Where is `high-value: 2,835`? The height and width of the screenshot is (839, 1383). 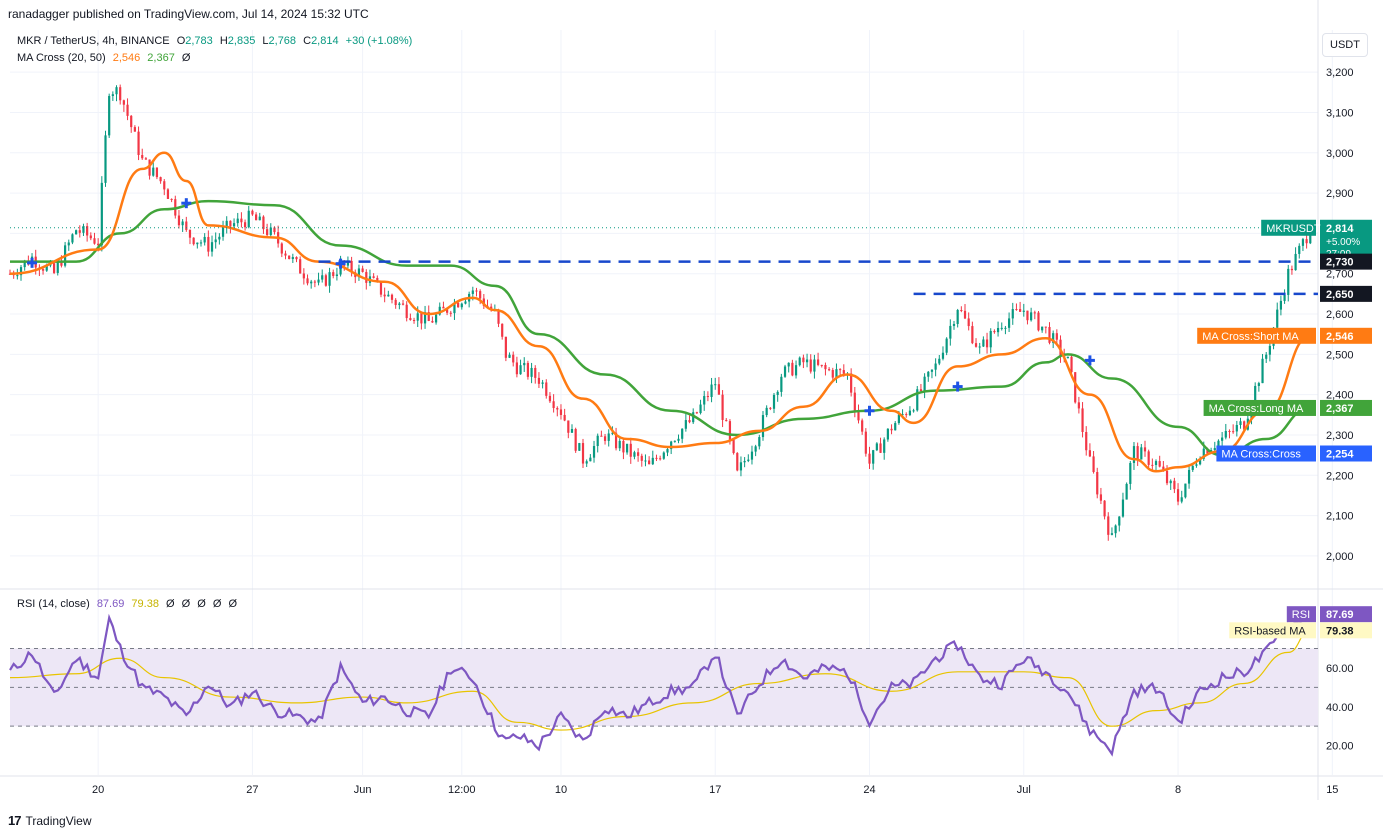
high-value: 2,835 is located at coordinates (241, 41).